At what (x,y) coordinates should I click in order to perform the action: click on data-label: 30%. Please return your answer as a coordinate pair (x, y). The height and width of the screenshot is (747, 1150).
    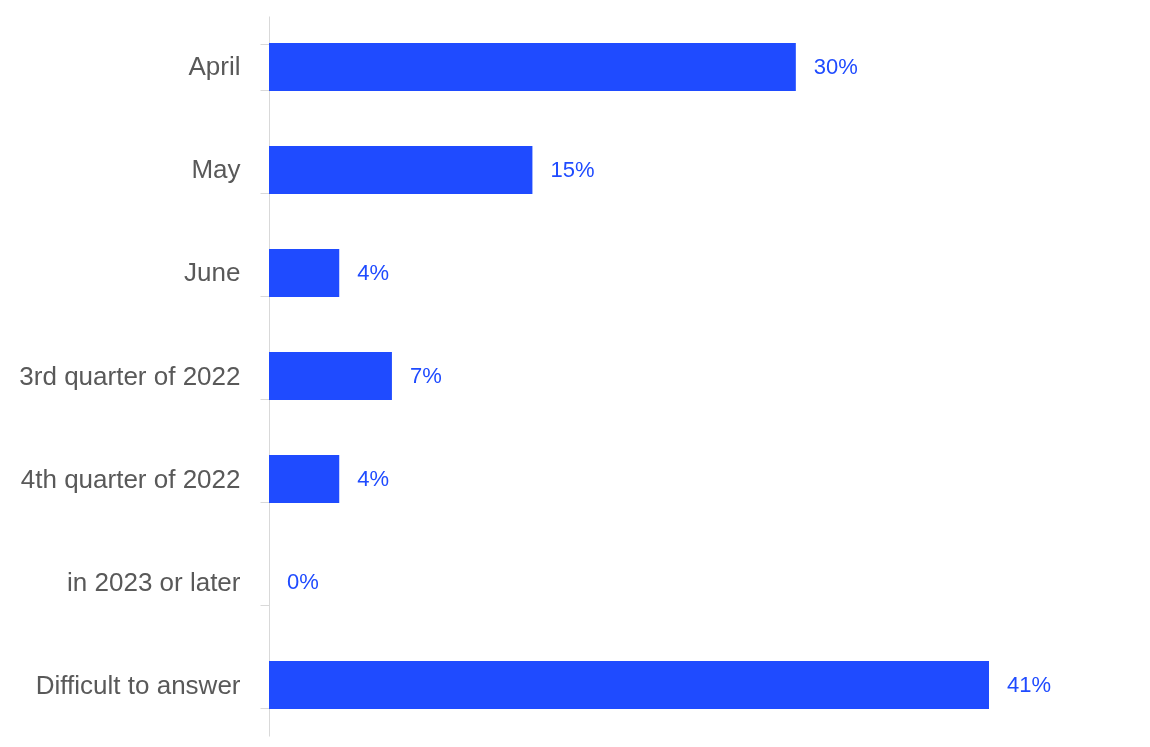
    Looking at the image, I should click on (835, 66).